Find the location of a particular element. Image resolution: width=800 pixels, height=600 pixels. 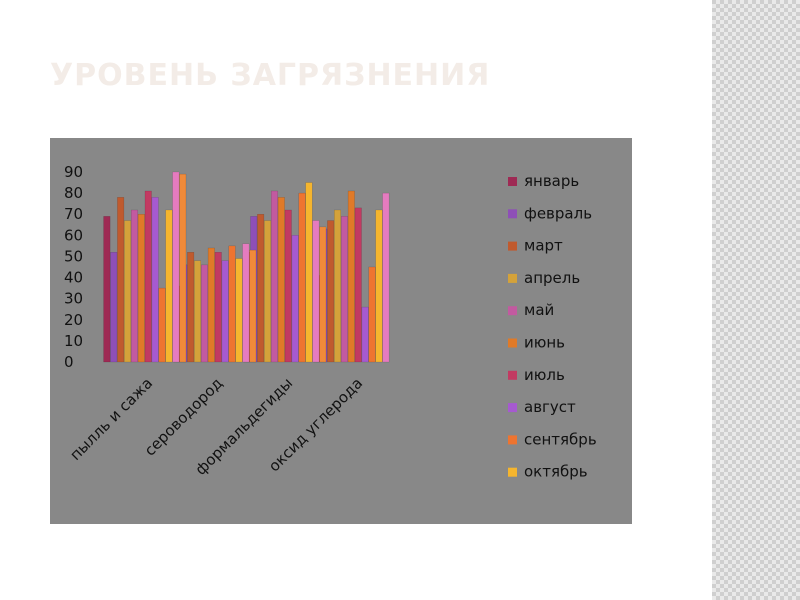

y-tick-label: 70 is located at coordinates (73, 214).